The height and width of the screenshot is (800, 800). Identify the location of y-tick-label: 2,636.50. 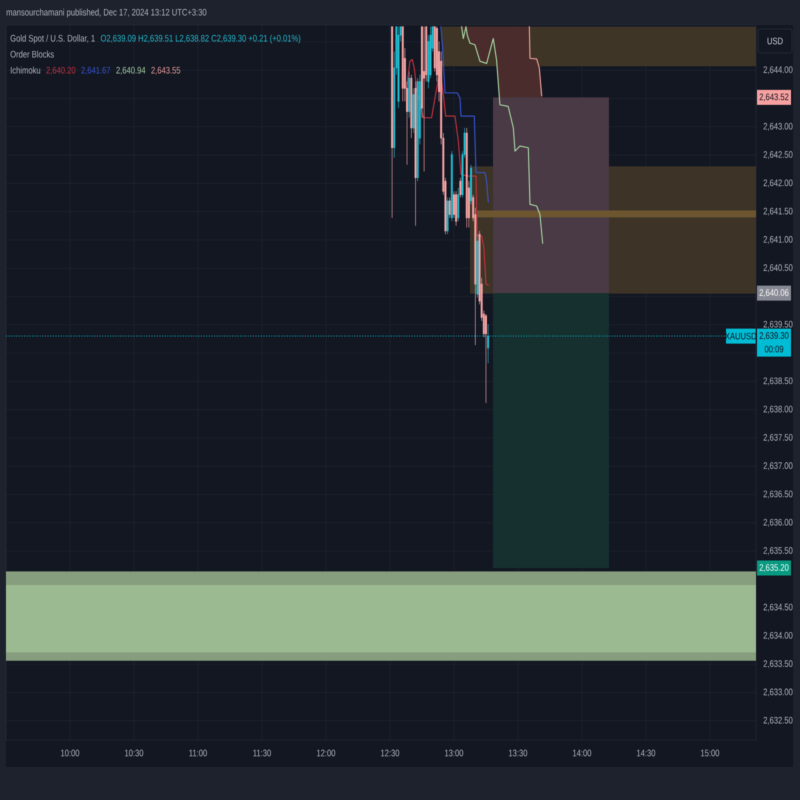
(778, 494).